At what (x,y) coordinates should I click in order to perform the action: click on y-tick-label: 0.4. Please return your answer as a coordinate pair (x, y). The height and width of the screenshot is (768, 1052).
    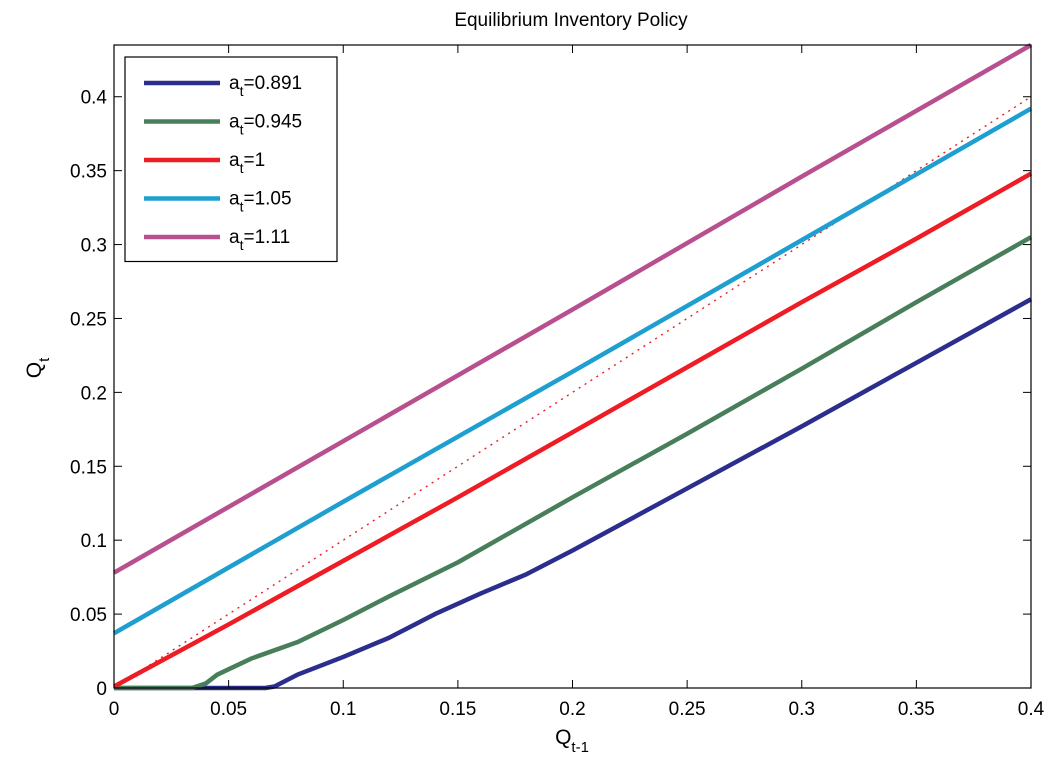
    Looking at the image, I should click on (94, 98).